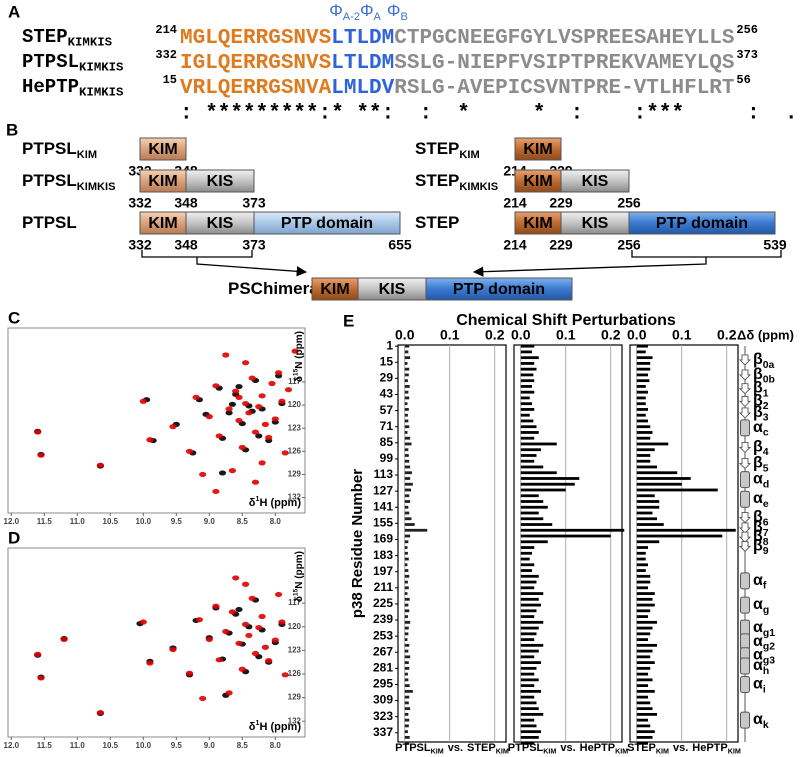  What do you see at coordinates (761, 402) in the screenshot?
I see `ss-label: β2` at bounding box center [761, 402].